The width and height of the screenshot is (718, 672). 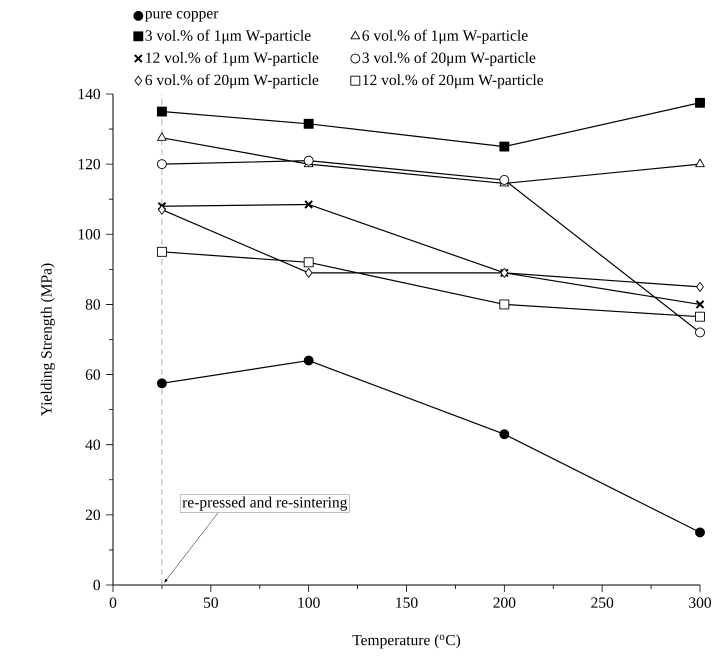 I want to click on legend-label: 6 vol.% of 20μm W-particle, so click(x=231, y=81).